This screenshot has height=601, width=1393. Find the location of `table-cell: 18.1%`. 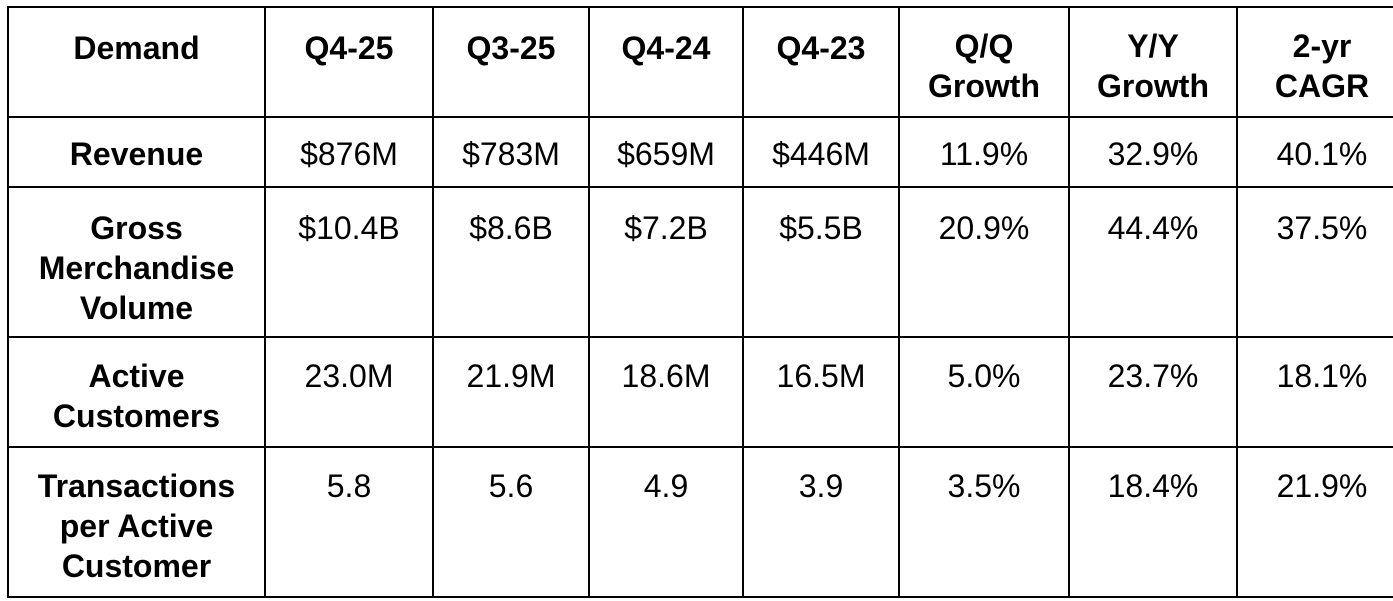

table-cell: 18.1% is located at coordinates (1314, 392).